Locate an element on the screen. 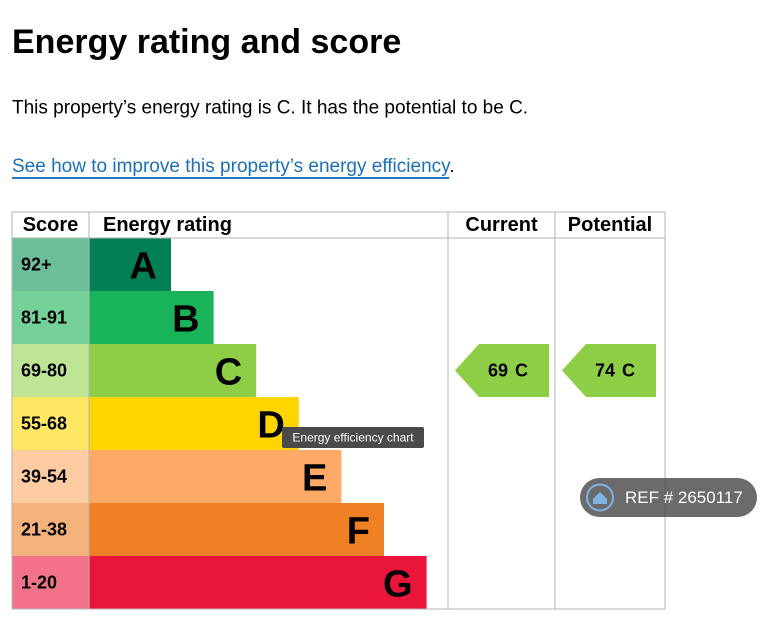 The height and width of the screenshot is (644, 768). score-label: 81-91 is located at coordinates (44, 318).